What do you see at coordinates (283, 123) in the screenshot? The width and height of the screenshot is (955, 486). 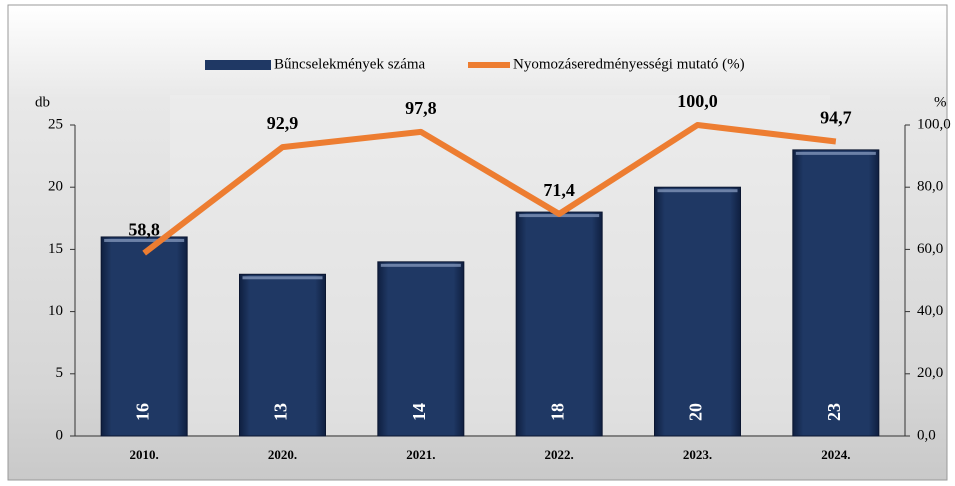 I see `line-value-label: 92,9` at bounding box center [283, 123].